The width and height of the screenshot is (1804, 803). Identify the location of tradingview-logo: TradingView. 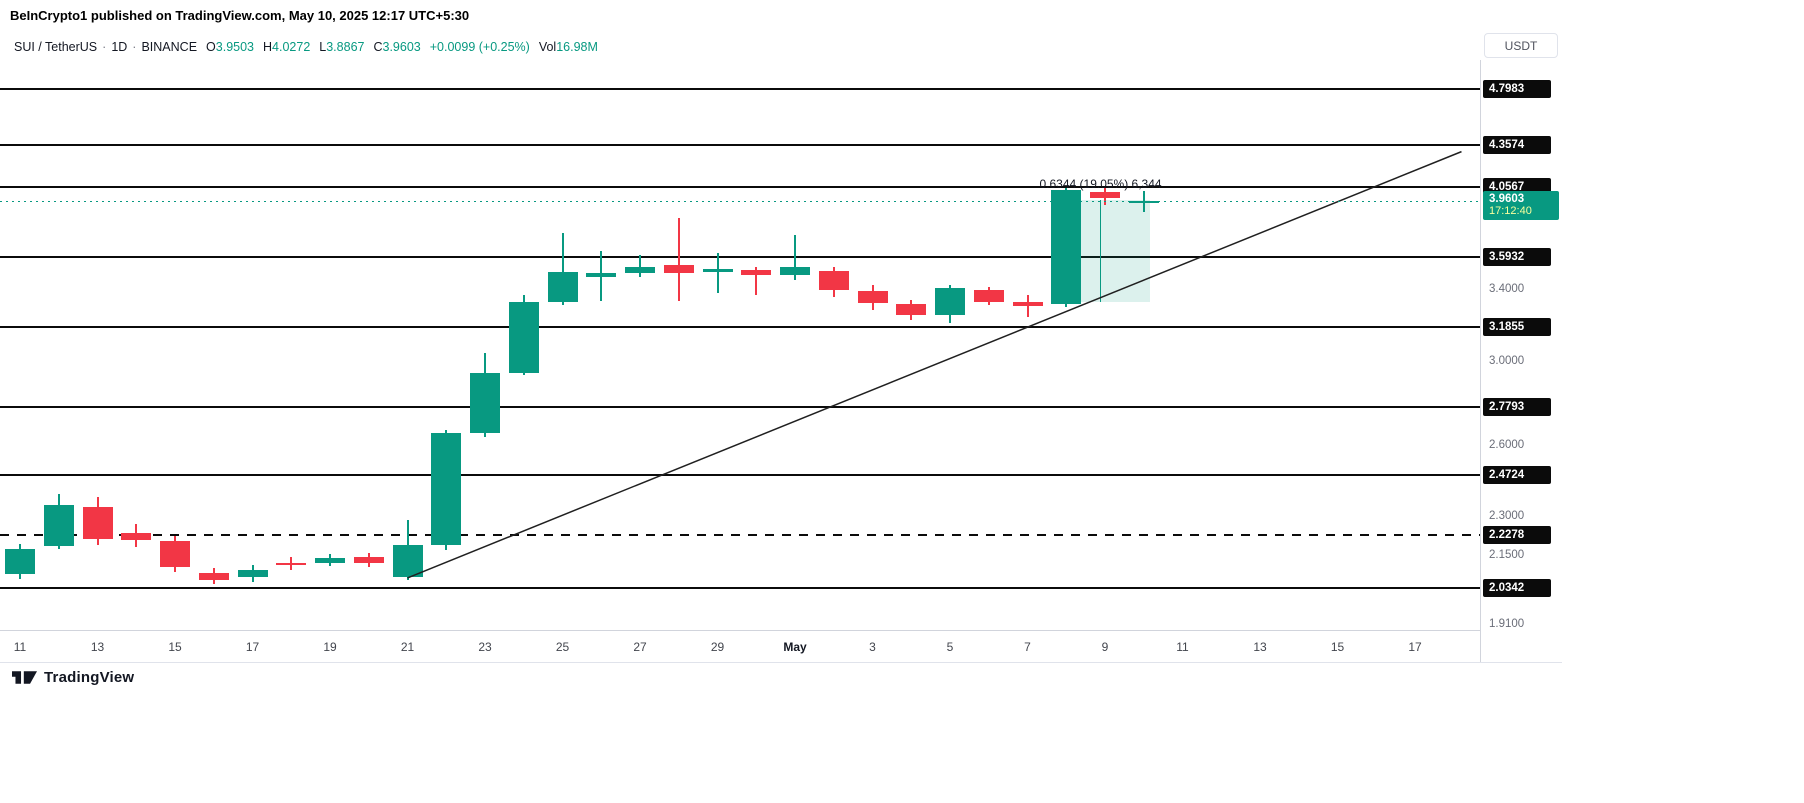
(73, 677).